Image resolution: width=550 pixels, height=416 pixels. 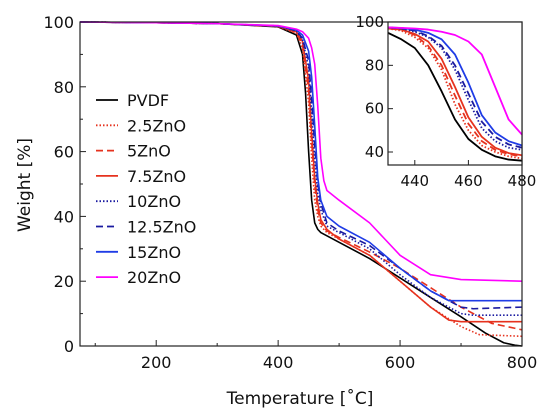 I want to click on inset-series-group, so click(x=455, y=94).